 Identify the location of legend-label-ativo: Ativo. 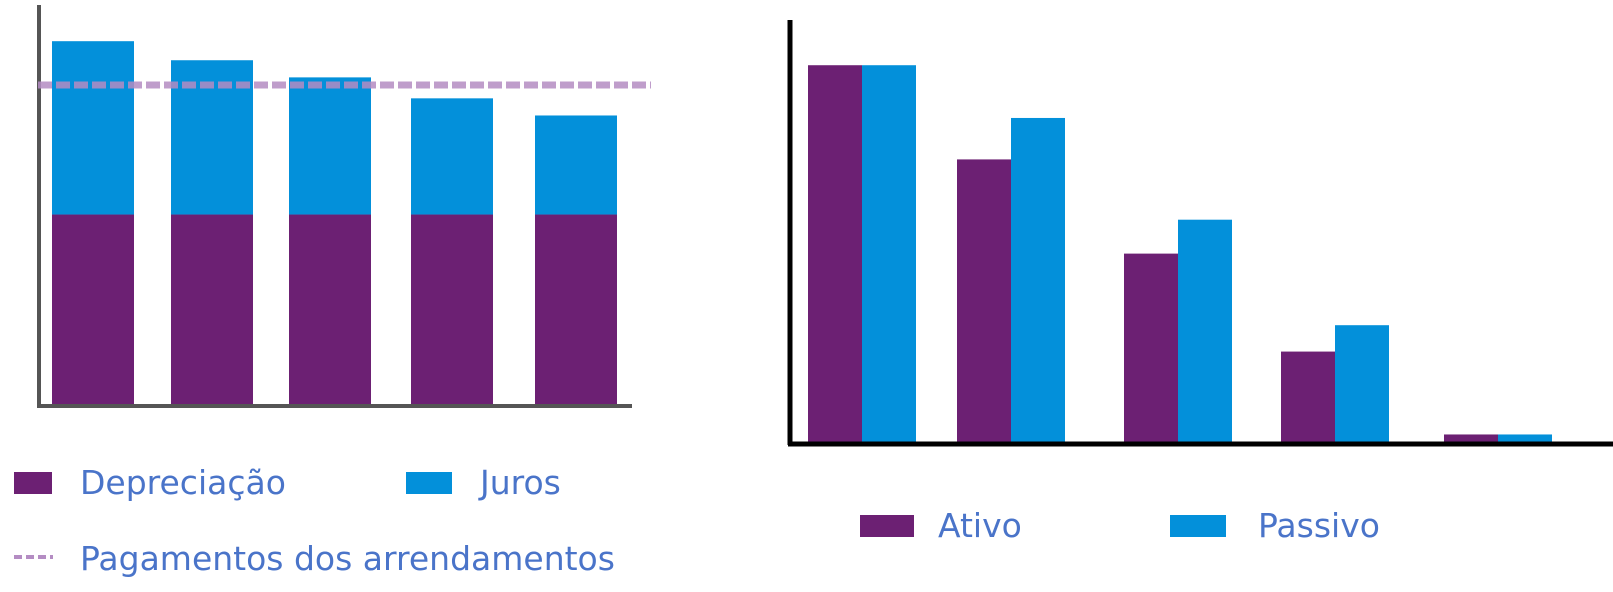
(980, 525).